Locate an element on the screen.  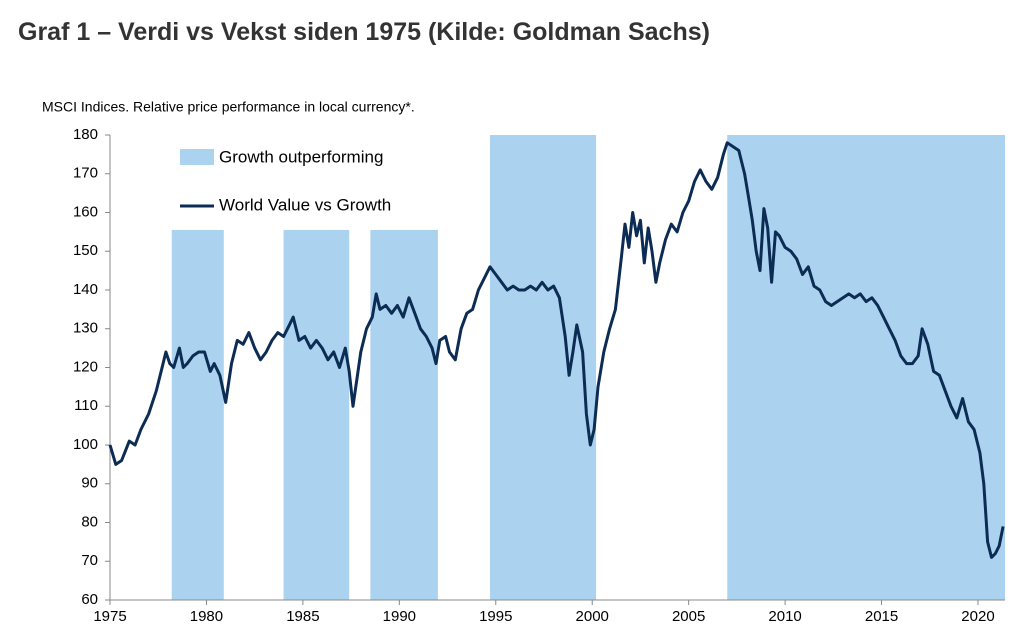
x-tick-label: 2010 is located at coordinates (784, 616).